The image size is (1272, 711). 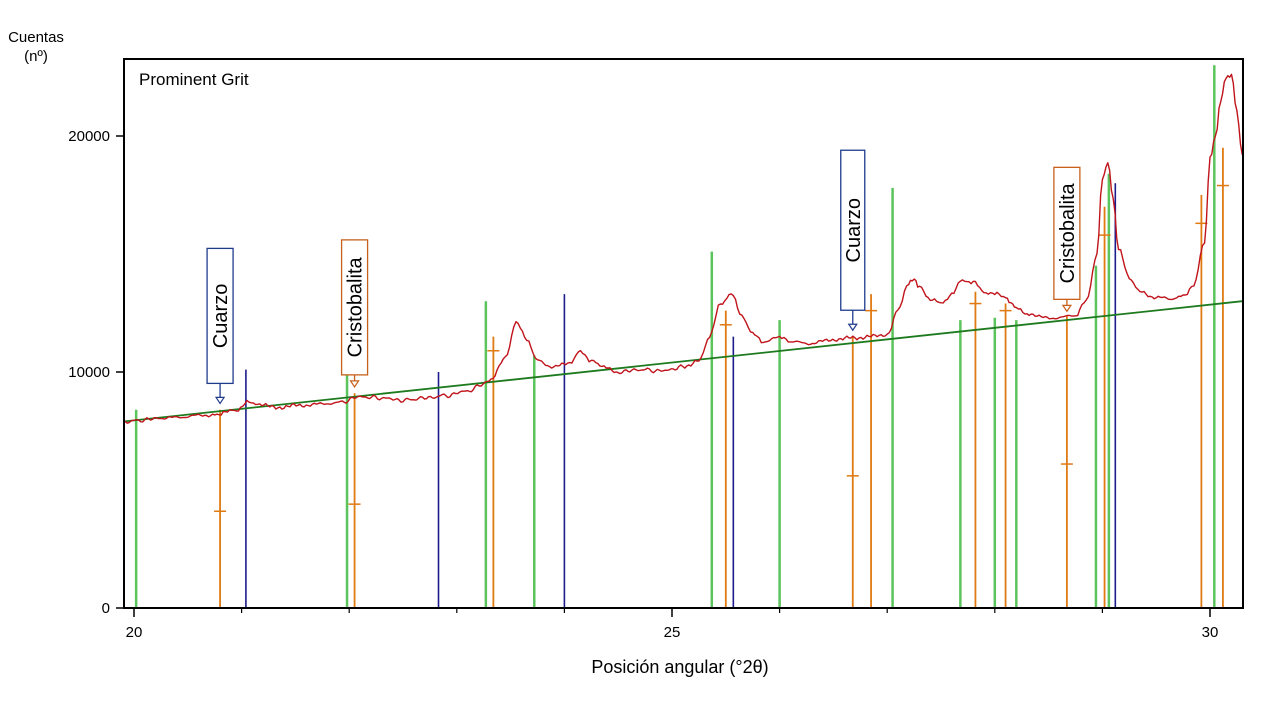 What do you see at coordinates (680, 667) in the screenshot?
I see `x-axis-label: Posición angular (°2θ)` at bounding box center [680, 667].